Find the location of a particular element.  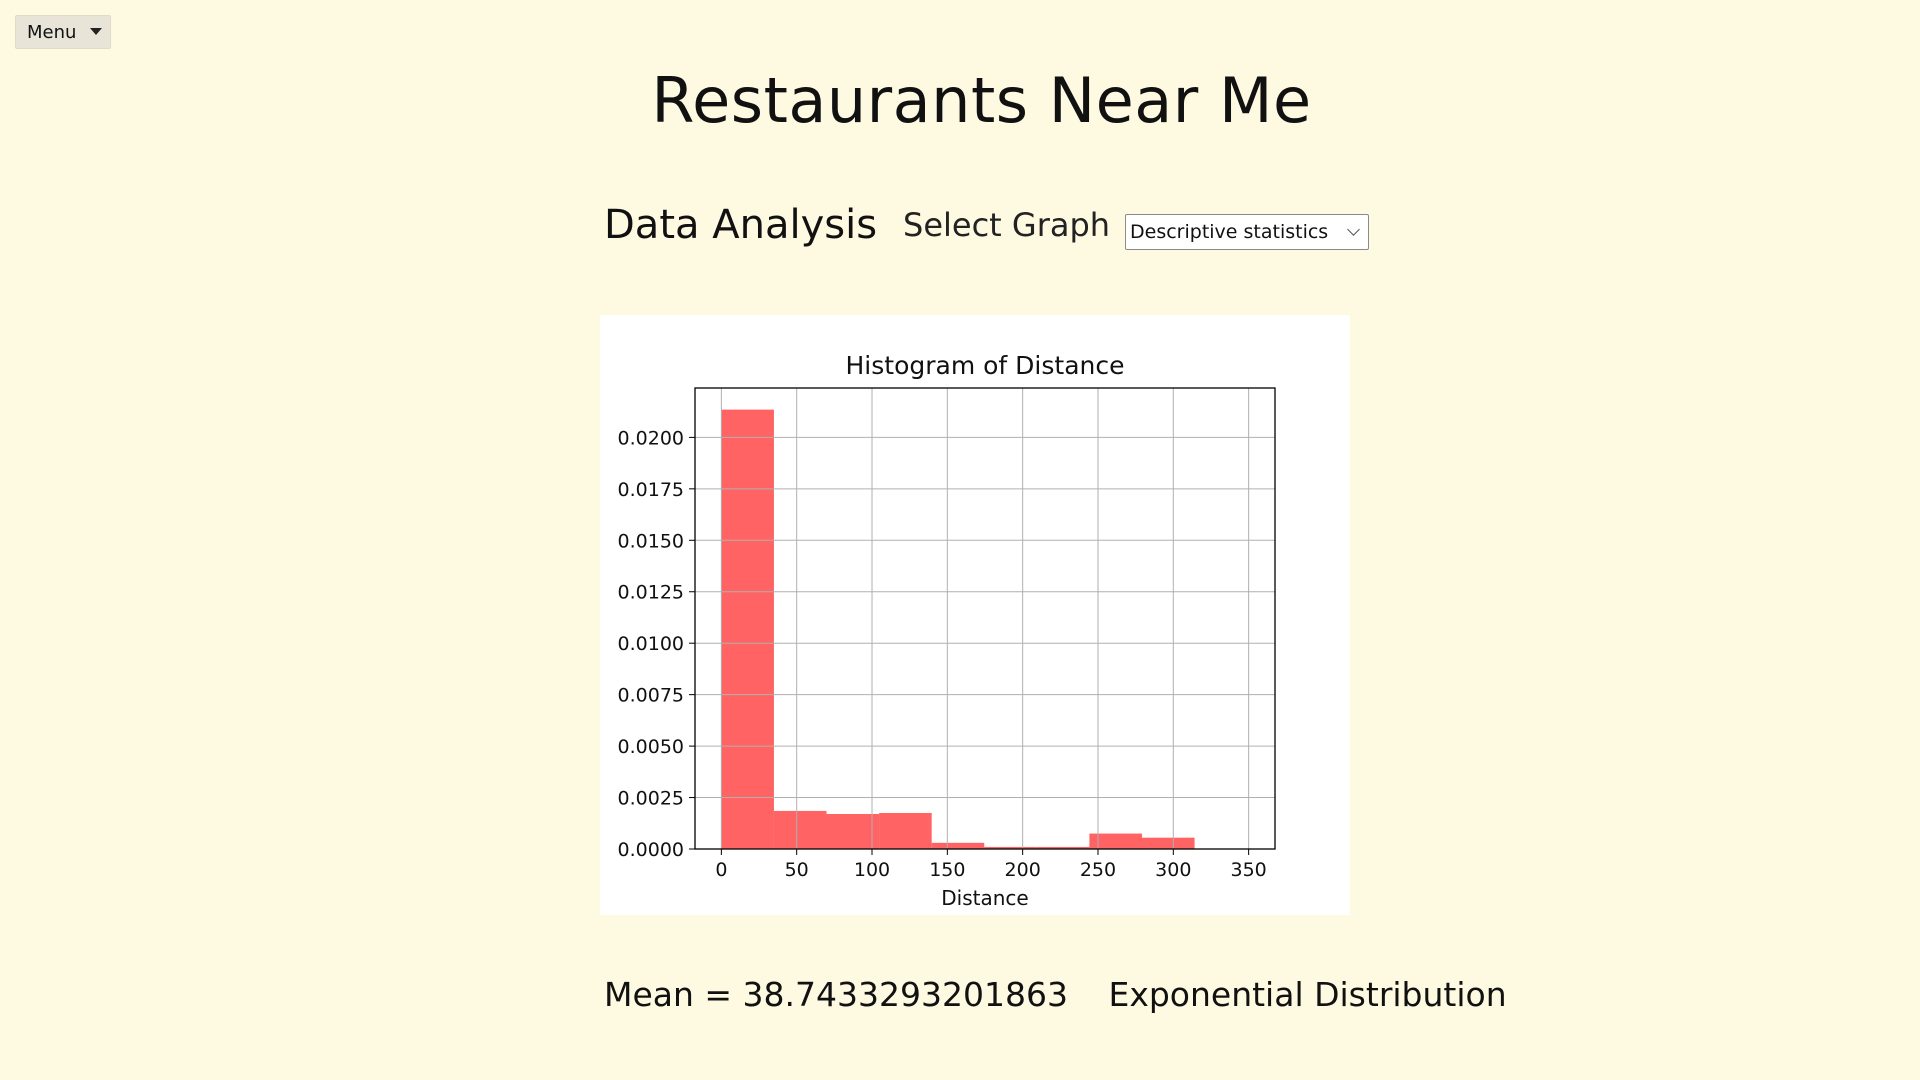

select-graph-label: Select Graph is located at coordinates (1007, 225).